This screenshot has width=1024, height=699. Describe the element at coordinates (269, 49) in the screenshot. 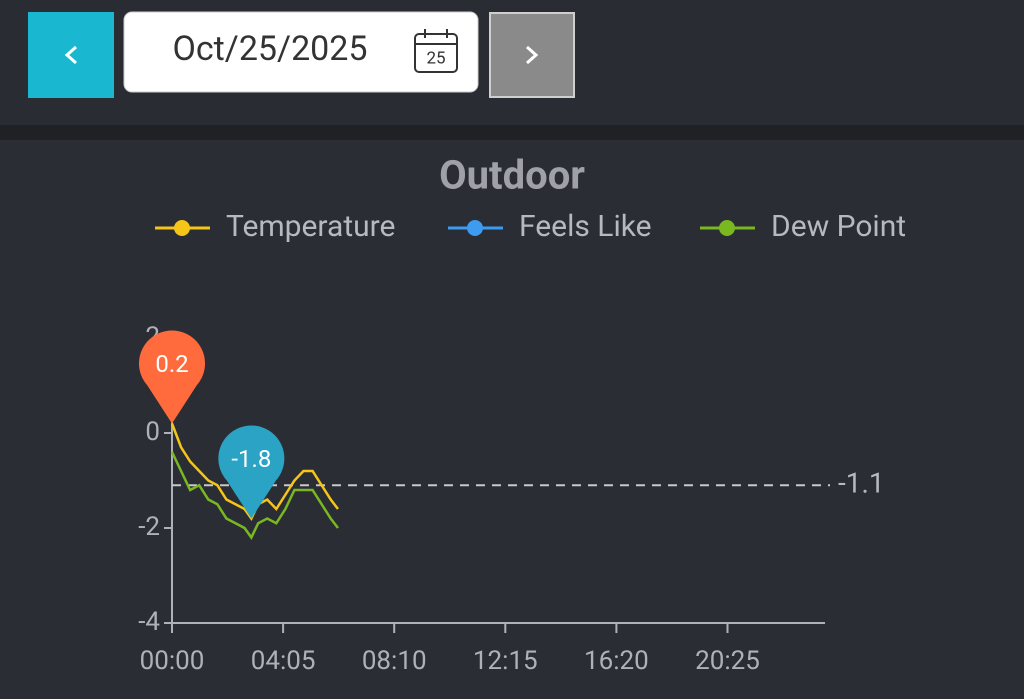

I see `date-text: Oct/25/2025` at that location.